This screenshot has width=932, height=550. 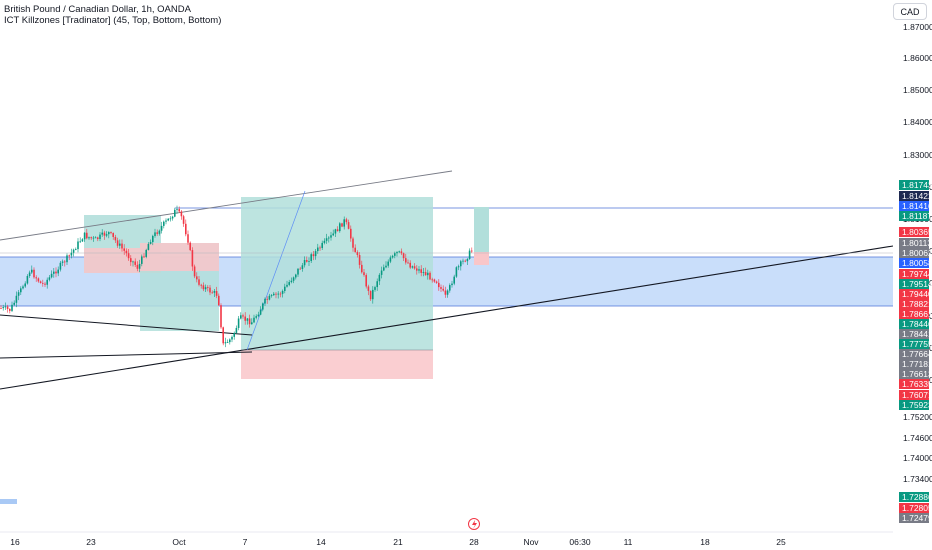 What do you see at coordinates (917, 354) in the screenshot?
I see `svg-text: 1.77664` at bounding box center [917, 354].